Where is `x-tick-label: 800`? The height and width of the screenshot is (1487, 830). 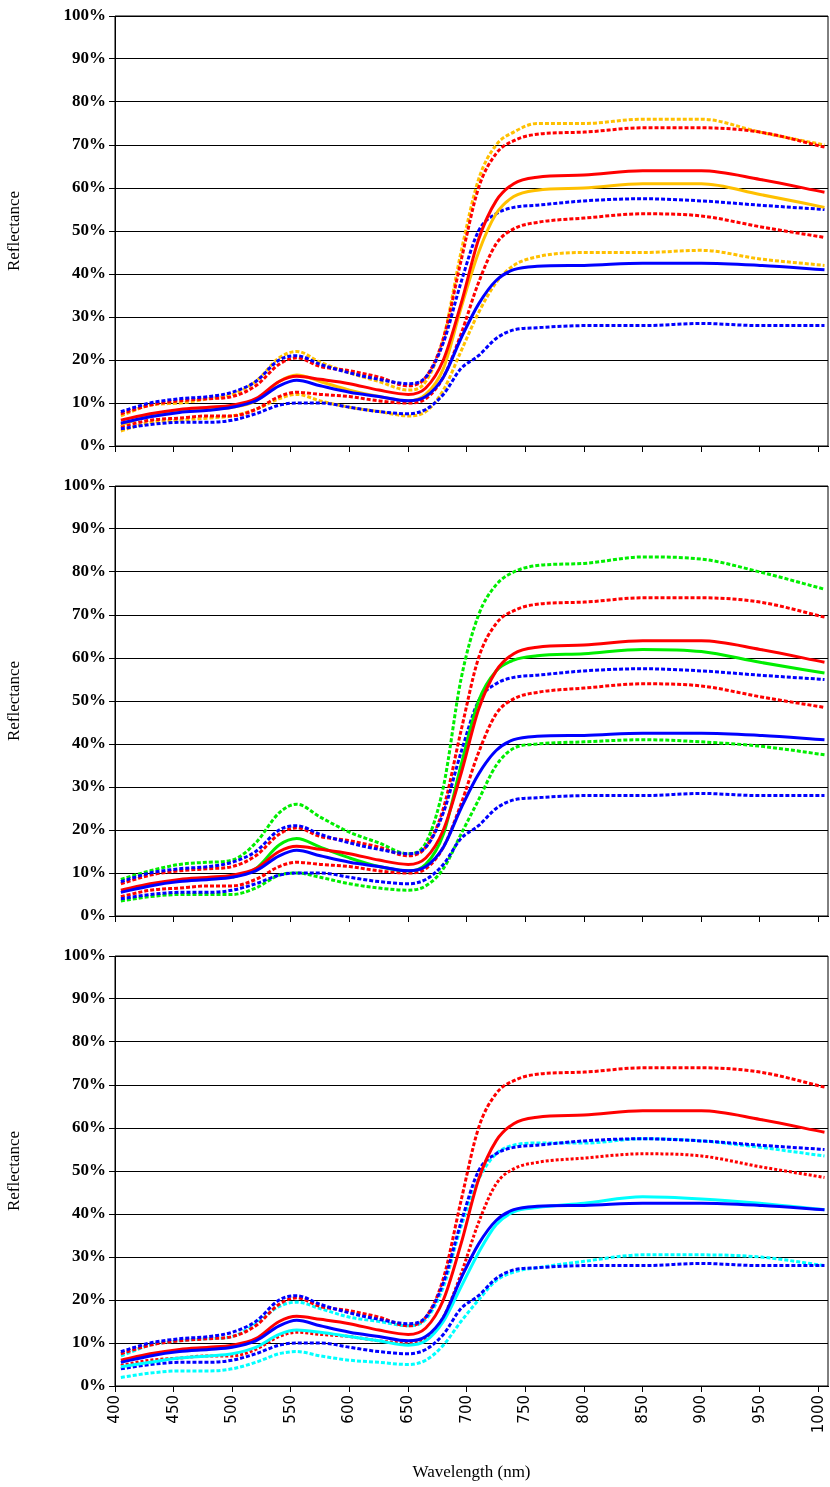 x-tick-label: 800 is located at coordinates (582, 1409).